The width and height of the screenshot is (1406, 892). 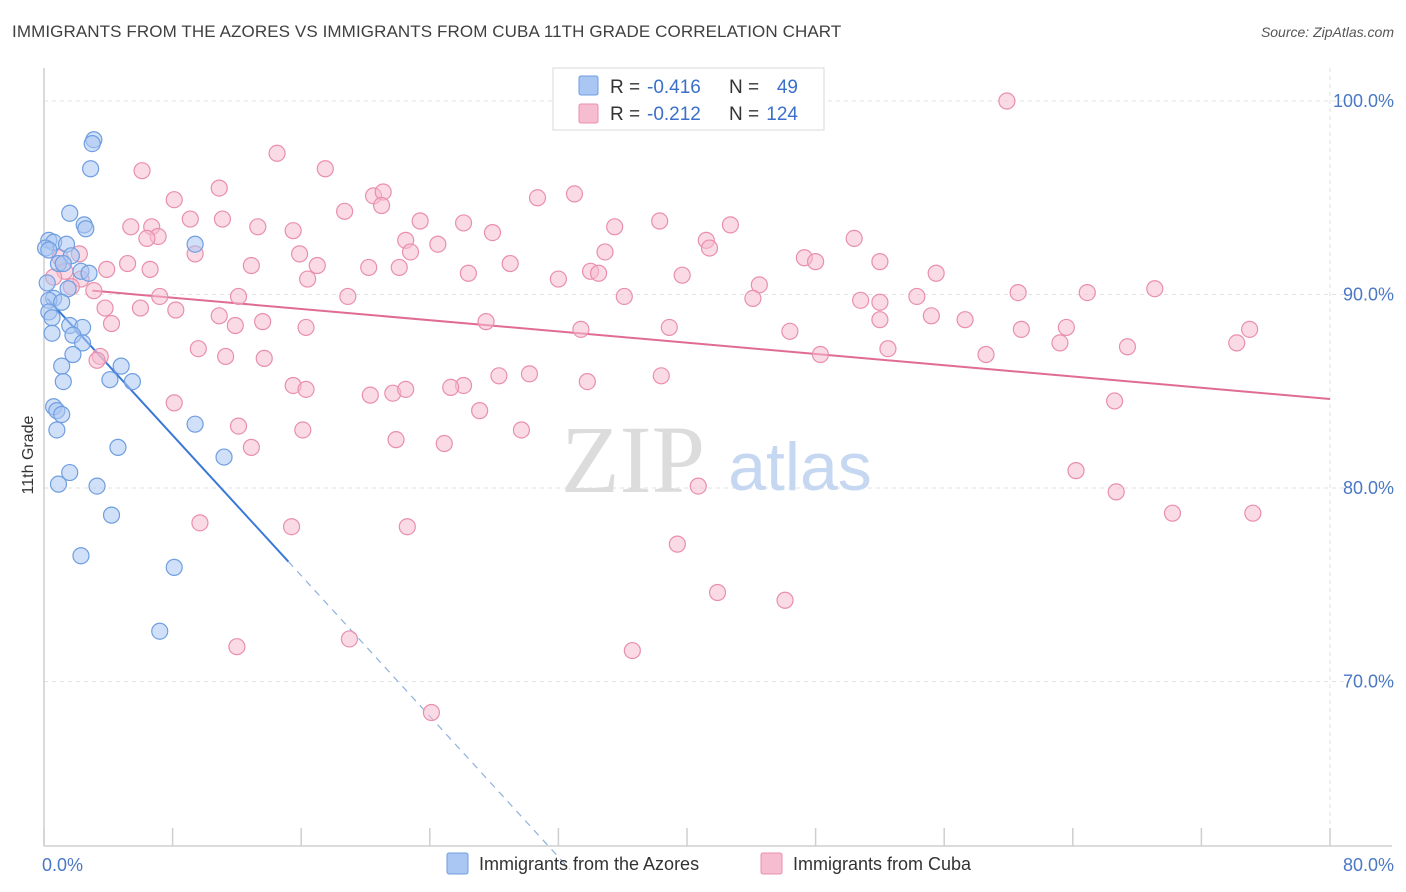 I want to click on legend-swatch-cuba, so click(x=588, y=113).